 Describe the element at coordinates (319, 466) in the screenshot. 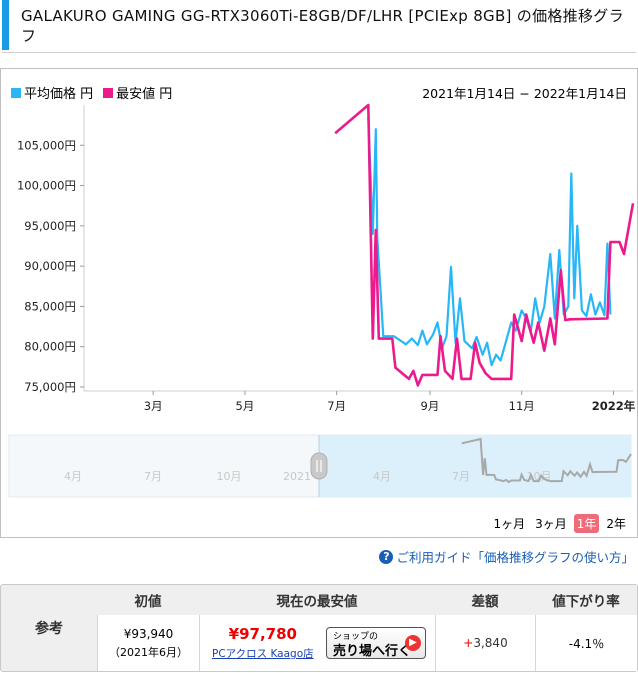

I see `navigator-handle-left` at that location.